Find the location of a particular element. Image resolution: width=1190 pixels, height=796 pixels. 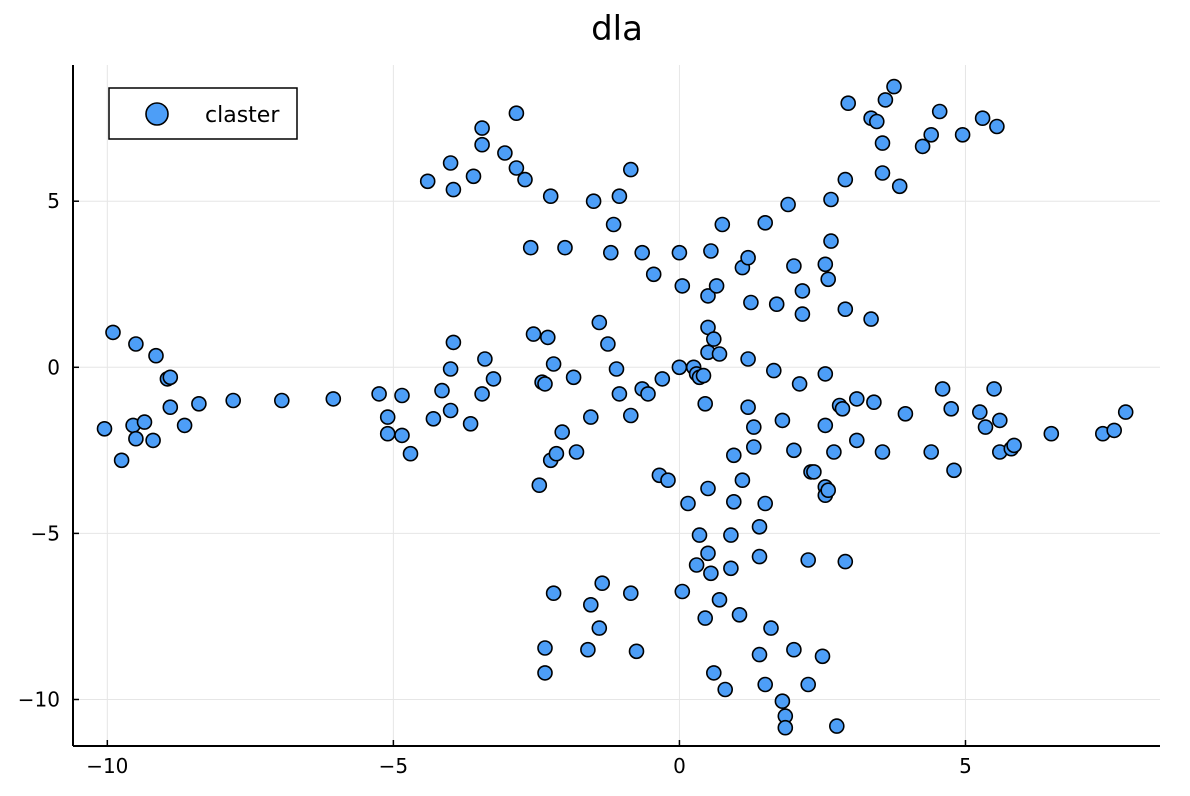

x-tick-label: 0 is located at coordinates (679, 766).